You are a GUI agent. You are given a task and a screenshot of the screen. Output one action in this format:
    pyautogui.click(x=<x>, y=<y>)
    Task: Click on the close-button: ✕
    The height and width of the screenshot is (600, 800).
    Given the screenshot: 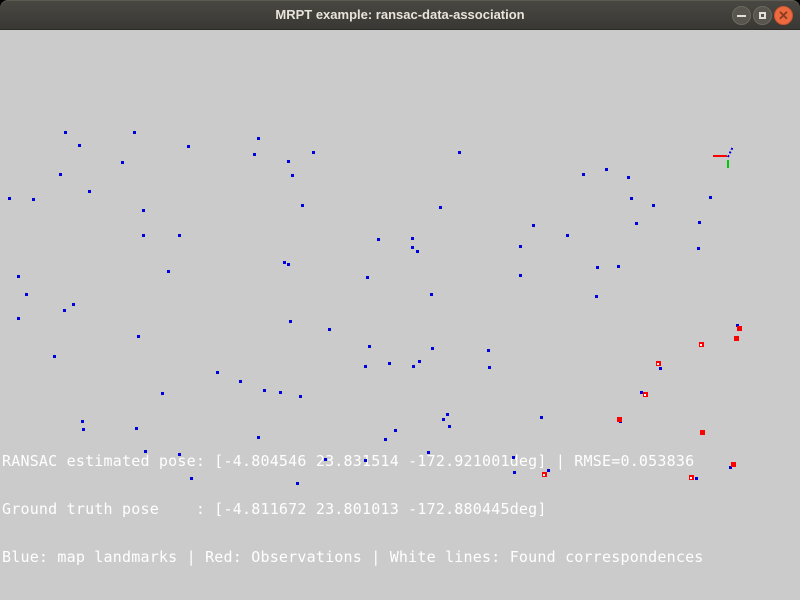 What is the action you would take?
    pyautogui.click(x=783, y=15)
    